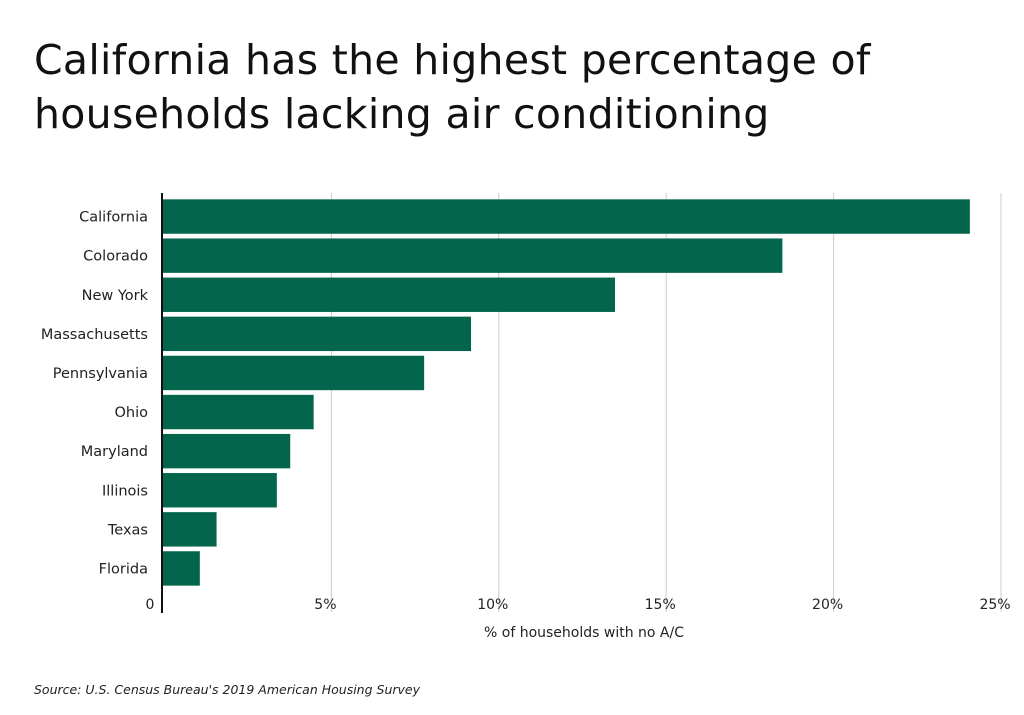  What do you see at coordinates (94, 335) in the screenshot?
I see `category-label: Massachusetts` at bounding box center [94, 335].